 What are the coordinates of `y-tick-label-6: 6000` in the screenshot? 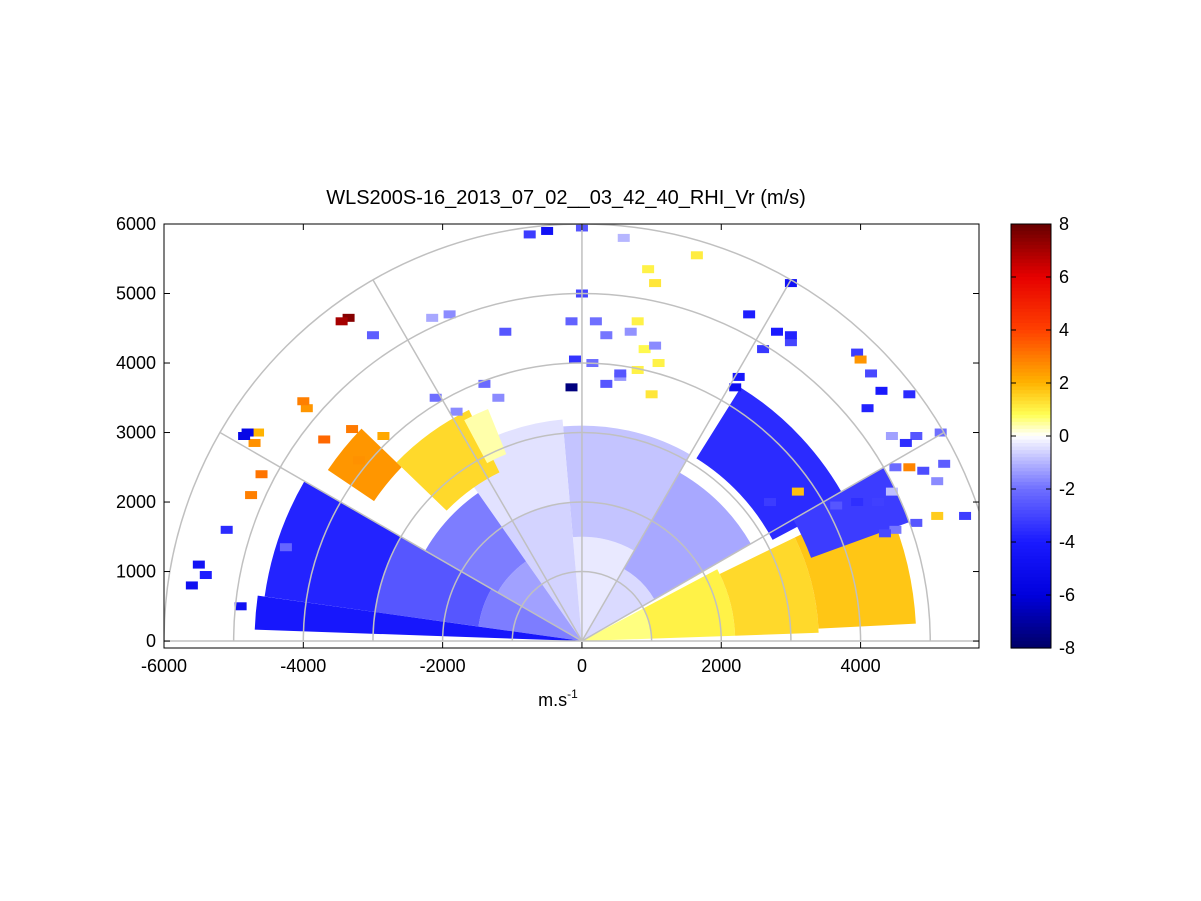 It's located at (136, 224).